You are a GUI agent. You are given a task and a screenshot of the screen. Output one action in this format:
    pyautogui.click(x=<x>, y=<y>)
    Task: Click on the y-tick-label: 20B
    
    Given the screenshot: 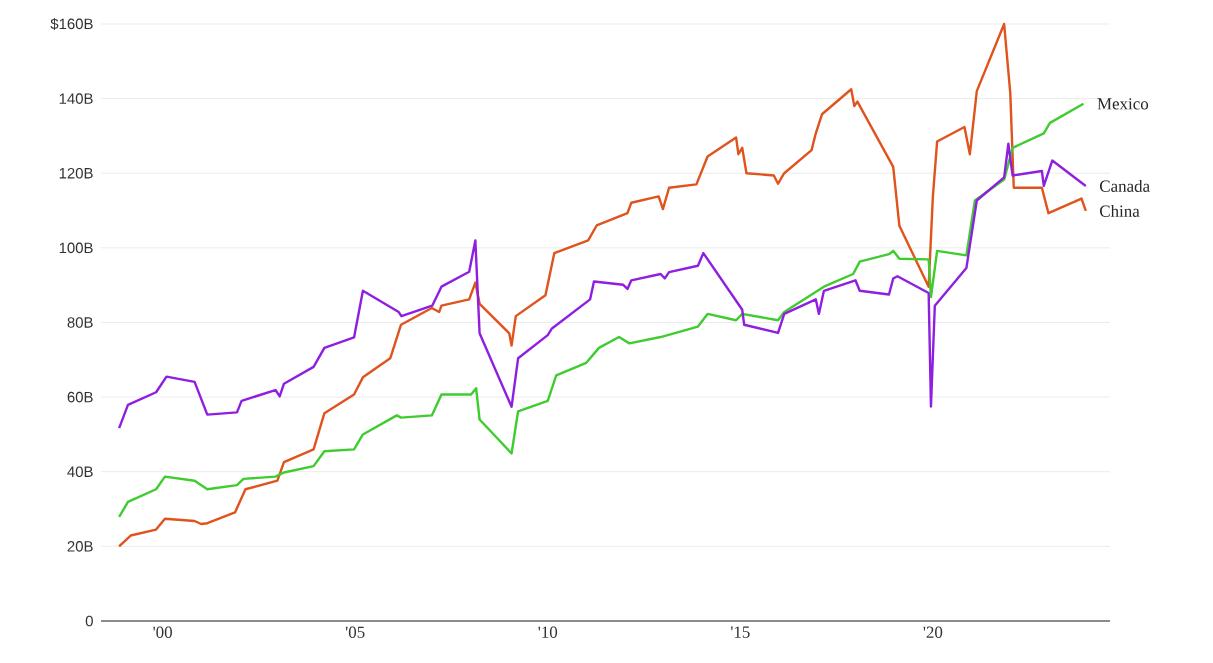 What is the action you would take?
    pyautogui.click(x=80, y=546)
    